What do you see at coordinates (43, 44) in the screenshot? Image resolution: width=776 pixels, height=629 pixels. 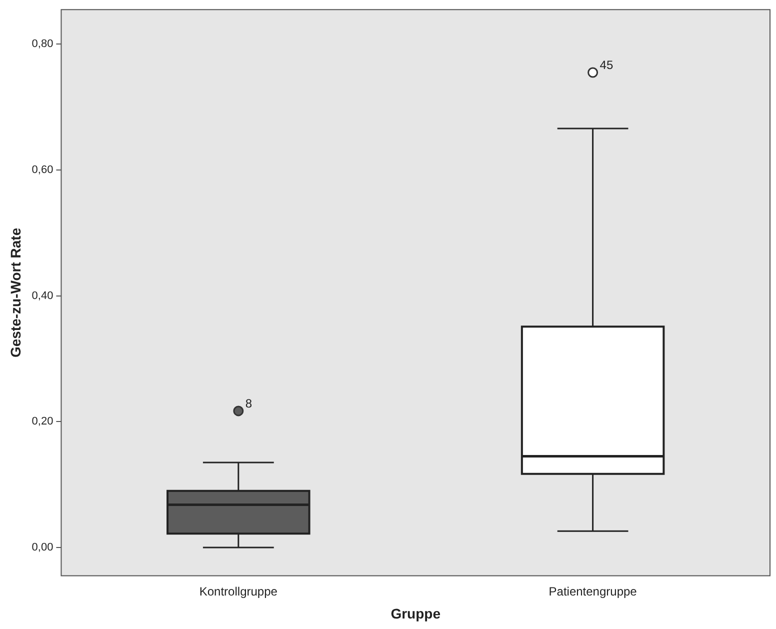 I see `y-tick-label: 0,80` at bounding box center [43, 44].